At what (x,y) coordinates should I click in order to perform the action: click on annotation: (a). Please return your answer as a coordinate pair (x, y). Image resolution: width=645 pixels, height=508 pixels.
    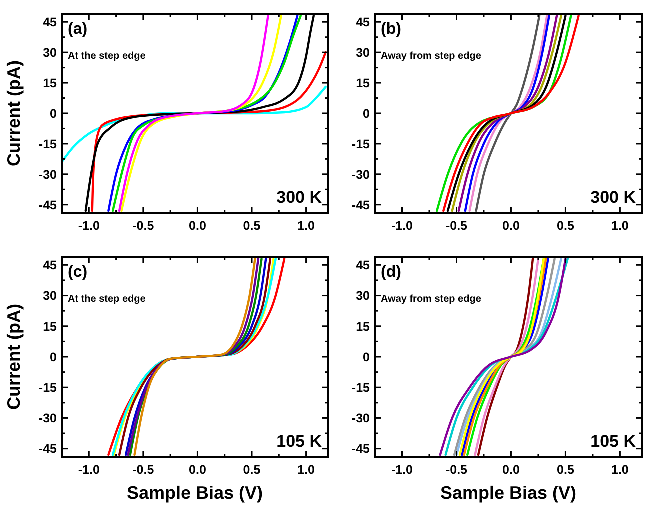
    Looking at the image, I should click on (78, 29).